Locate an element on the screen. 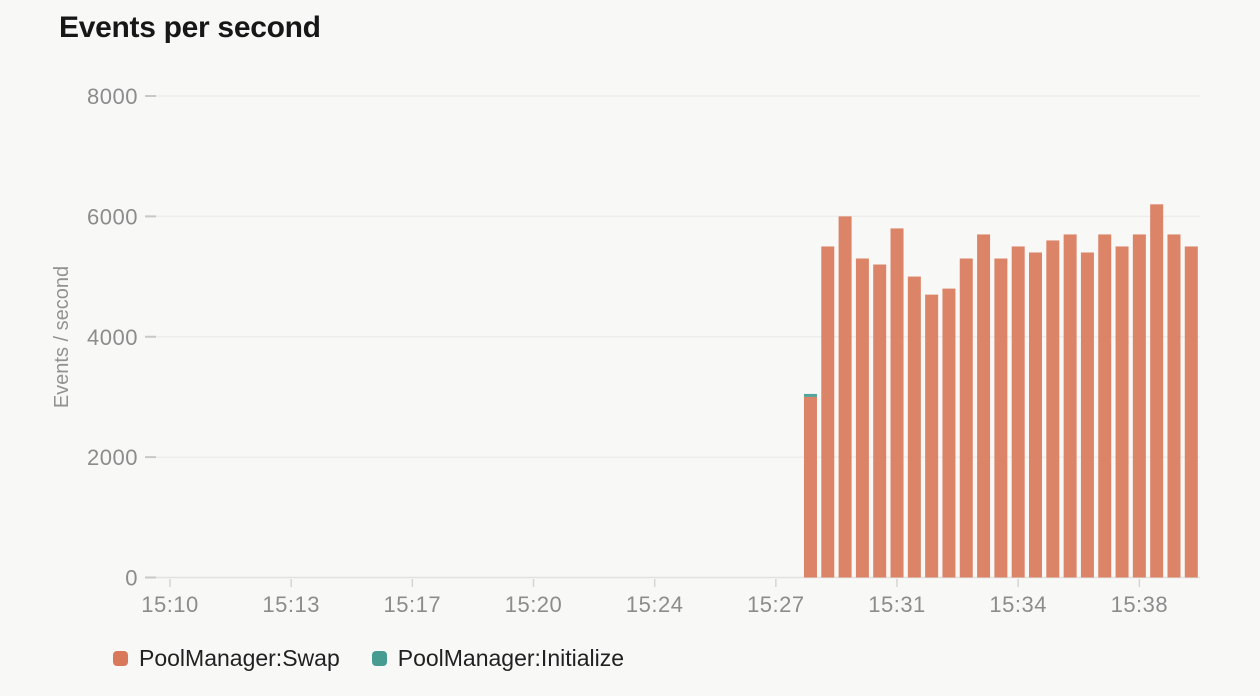 This screenshot has width=1260, height=696. x-tick-label: 15:24 is located at coordinates (655, 604).